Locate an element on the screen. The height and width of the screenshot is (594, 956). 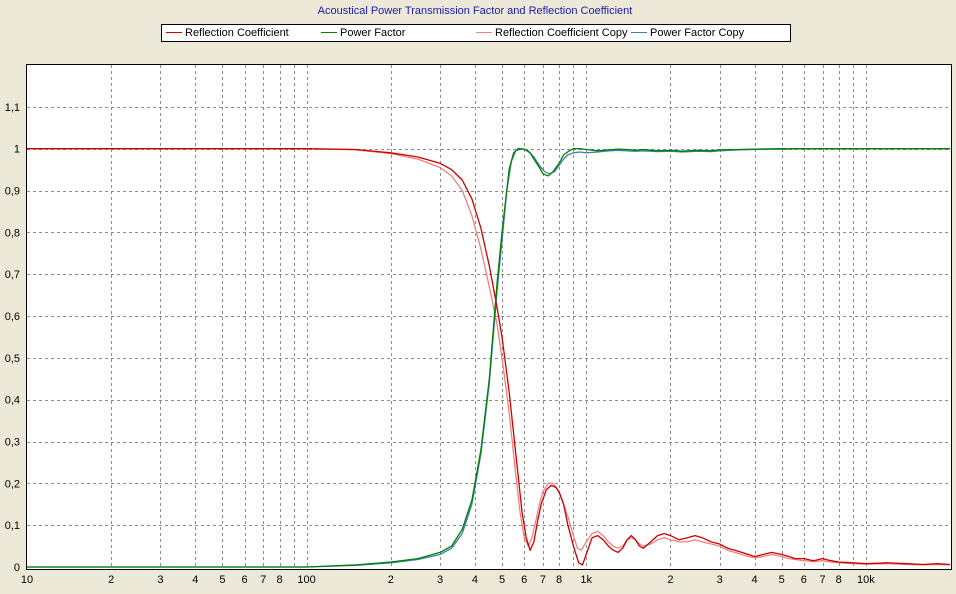
legend-swatch-reflection-coefficient-copy is located at coordinates (484, 32).